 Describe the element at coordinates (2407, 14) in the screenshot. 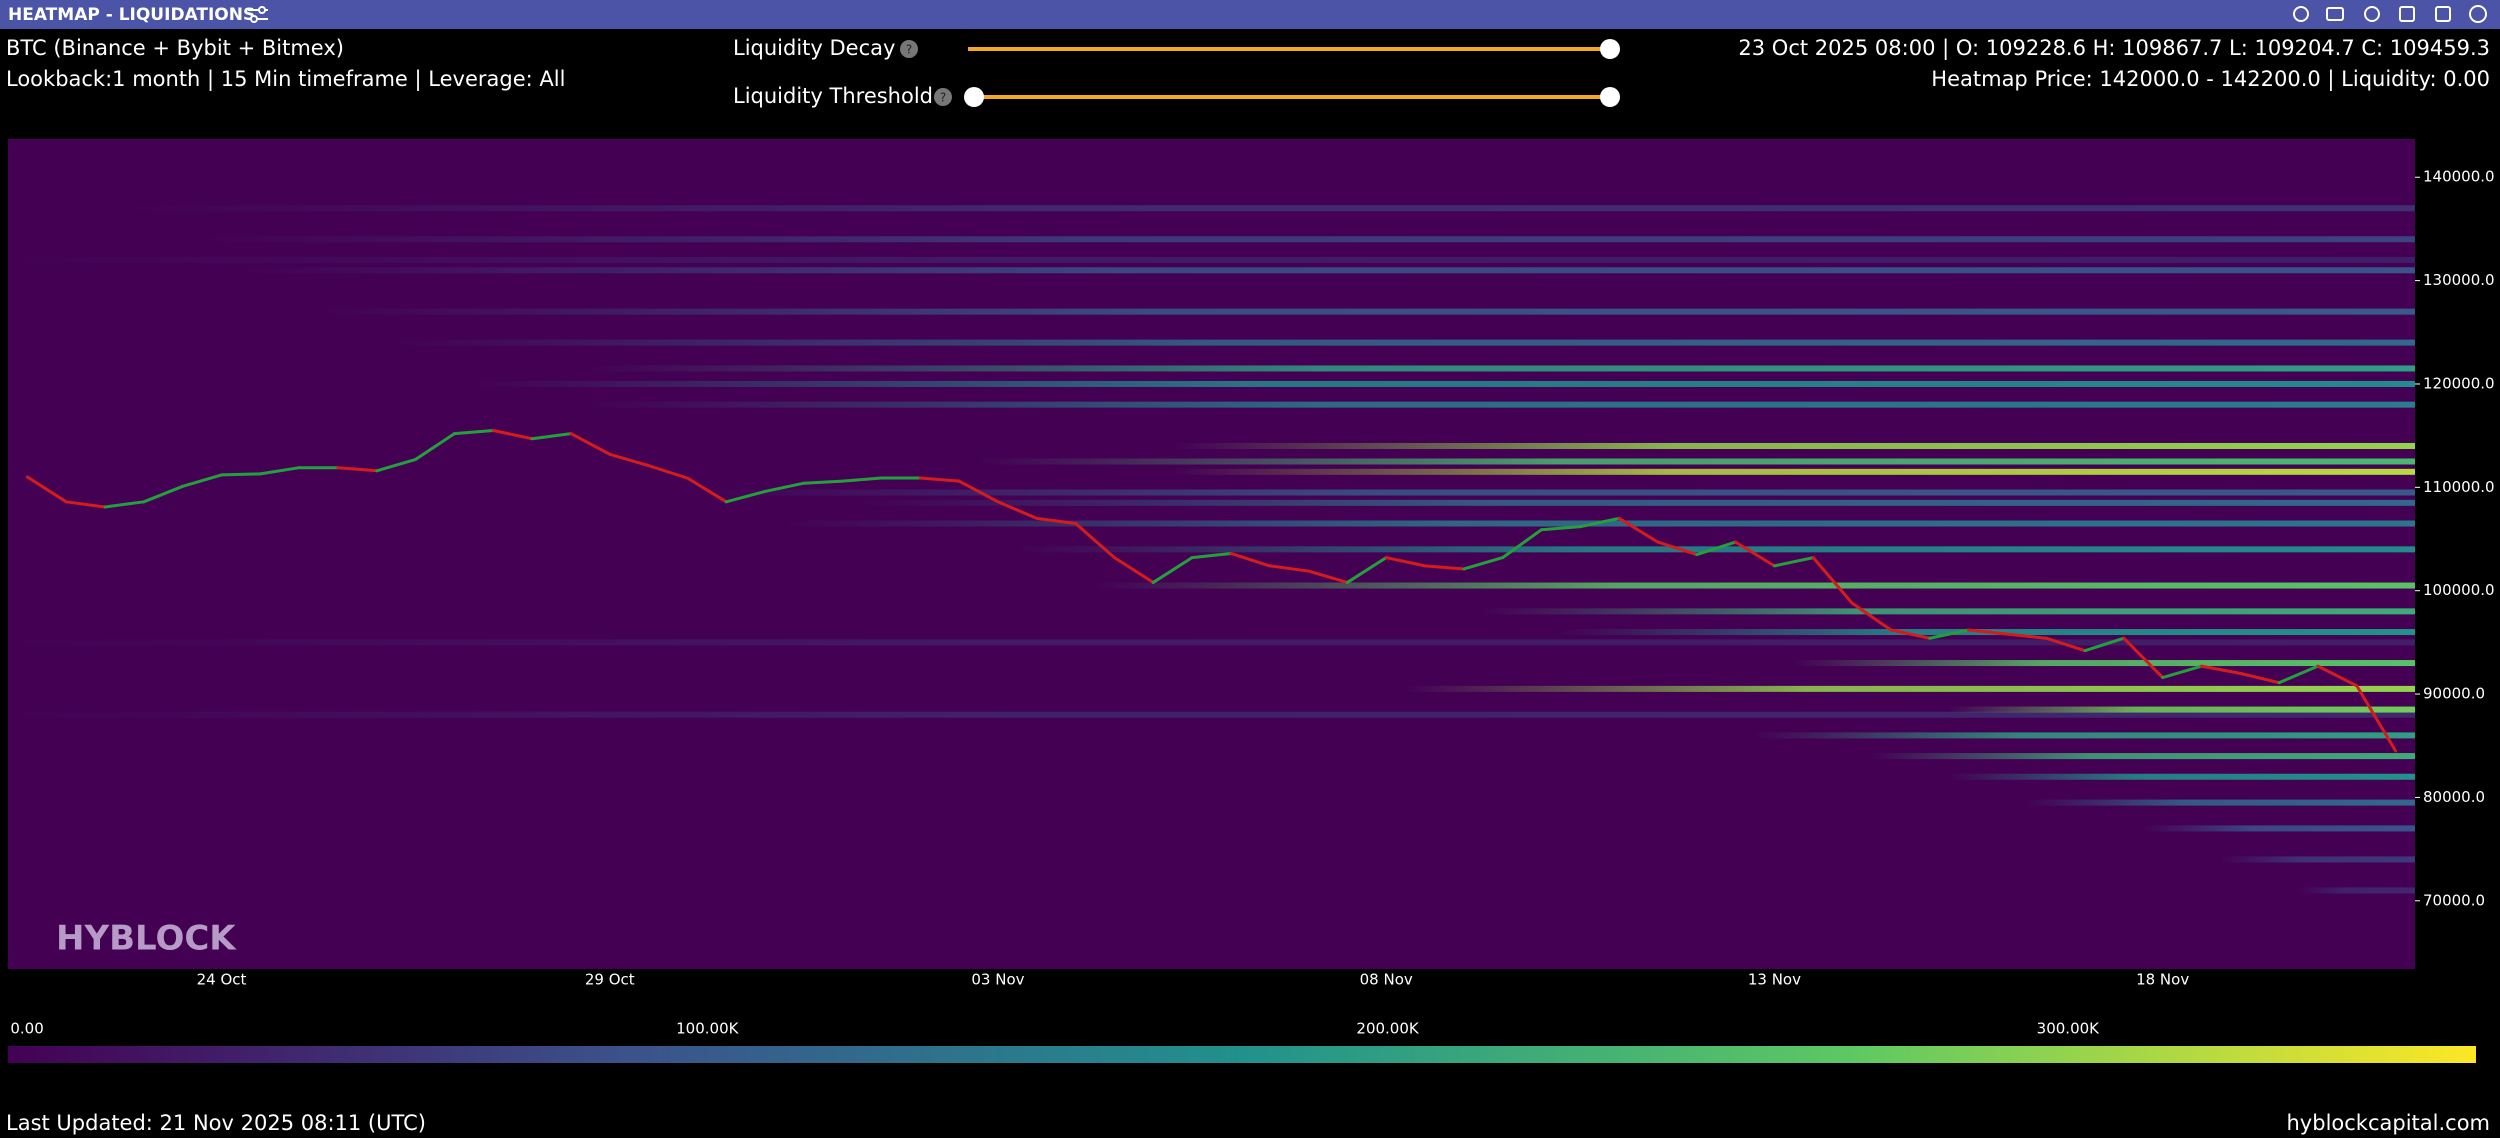

I see `save-button` at that location.